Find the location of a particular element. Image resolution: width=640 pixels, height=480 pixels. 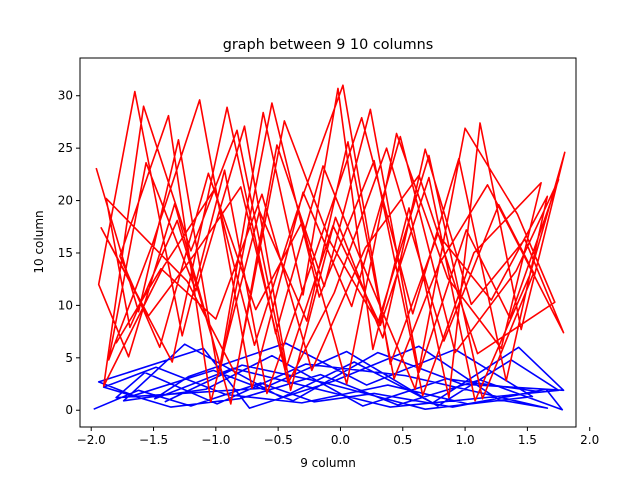

y-tick-label: 25 is located at coordinates (65, 148).